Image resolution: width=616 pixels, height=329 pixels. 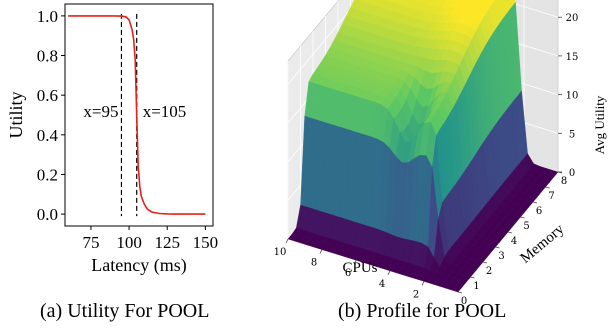 What do you see at coordinates (100, 111) in the screenshot?
I see `threshold-label: x=95` at bounding box center [100, 111].